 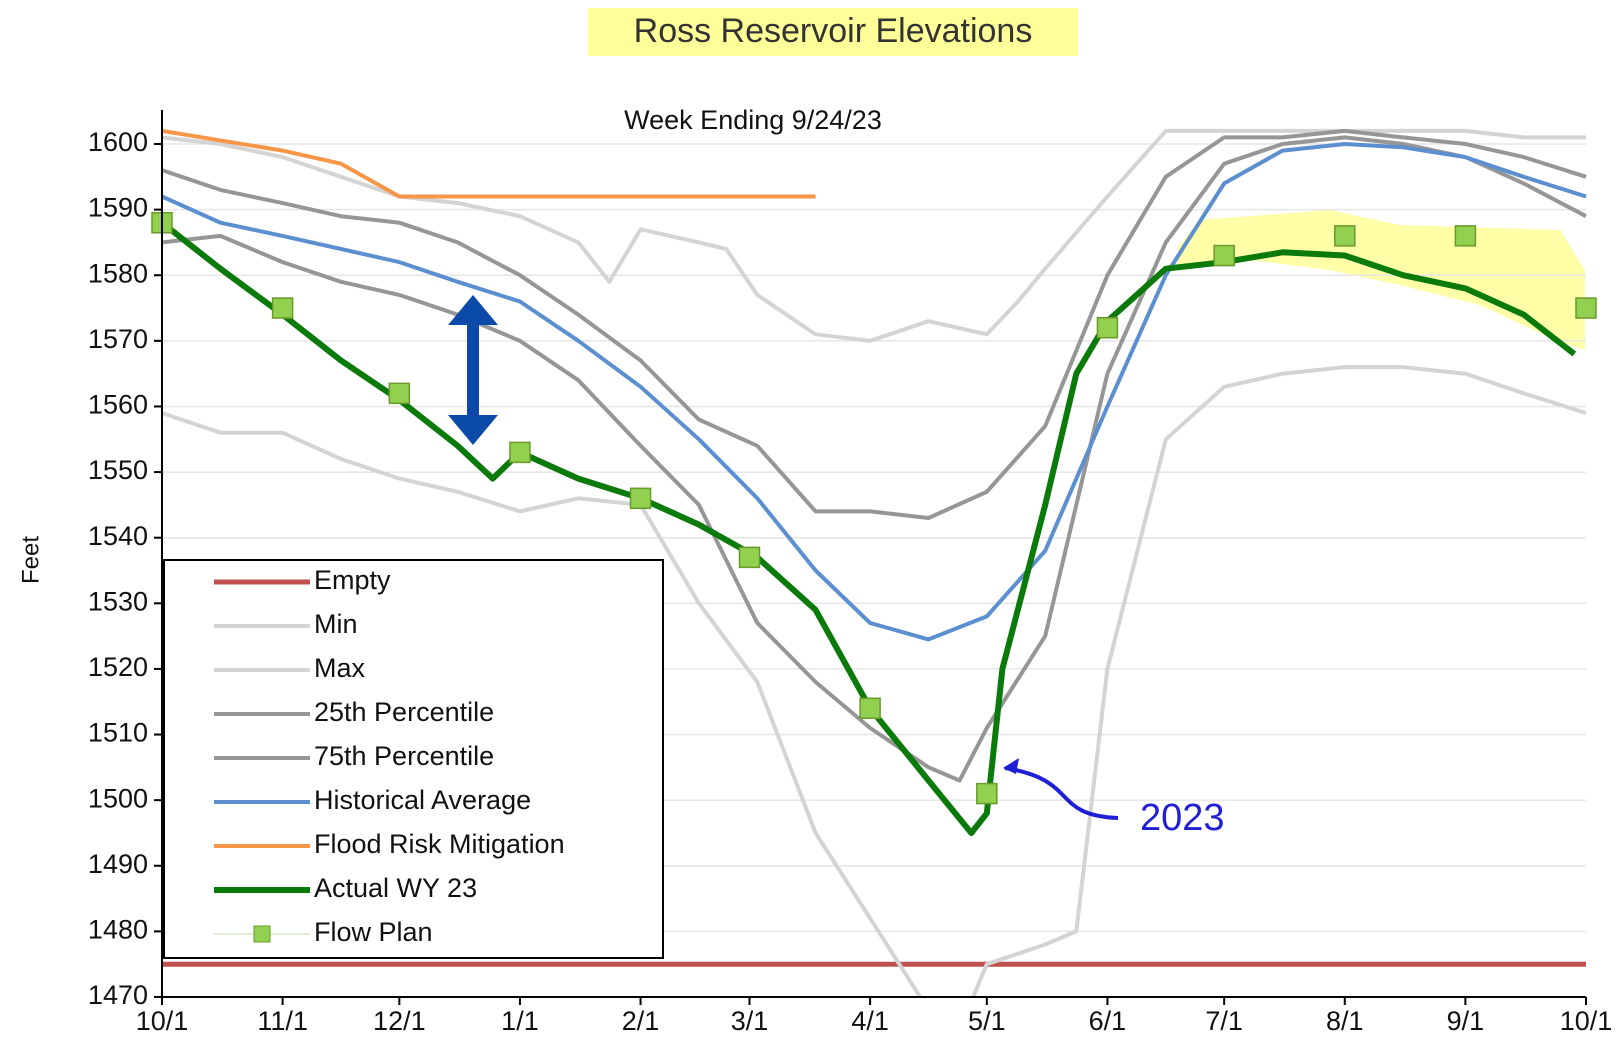 What do you see at coordinates (399, 1021) in the screenshot?
I see `x-tick-label: 12/1` at bounding box center [399, 1021].